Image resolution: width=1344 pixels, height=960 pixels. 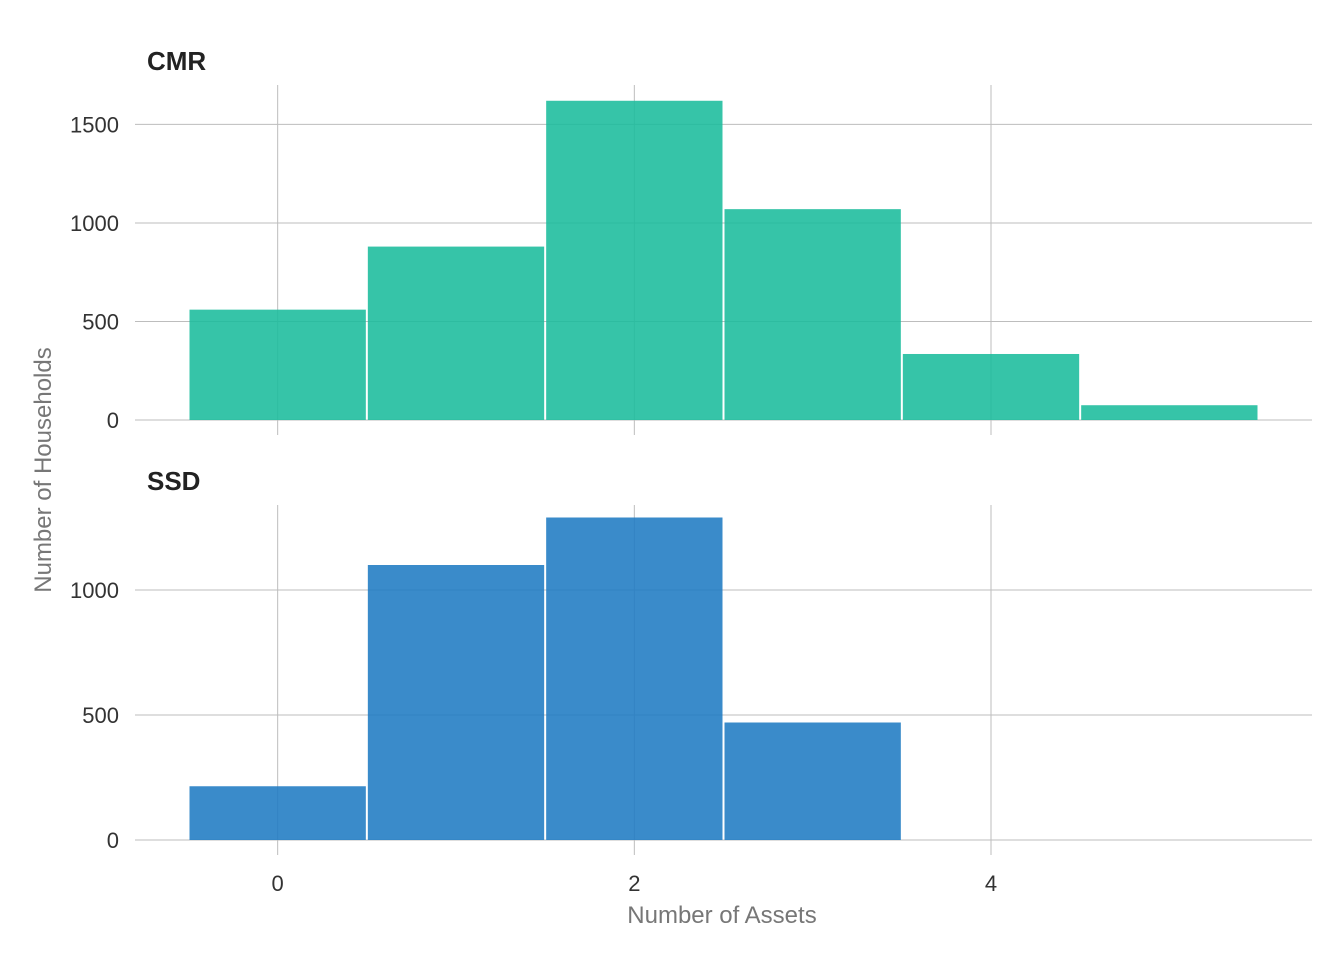 What do you see at coordinates (634, 883) in the screenshot?
I see `x-tick-label: 2` at bounding box center [634, 883].